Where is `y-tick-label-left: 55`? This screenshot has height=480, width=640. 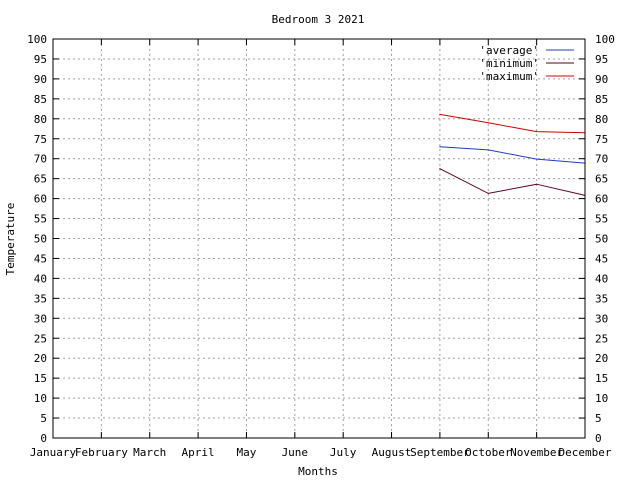
y-tick-label-left: 55 is located at coordinates (40, 219).